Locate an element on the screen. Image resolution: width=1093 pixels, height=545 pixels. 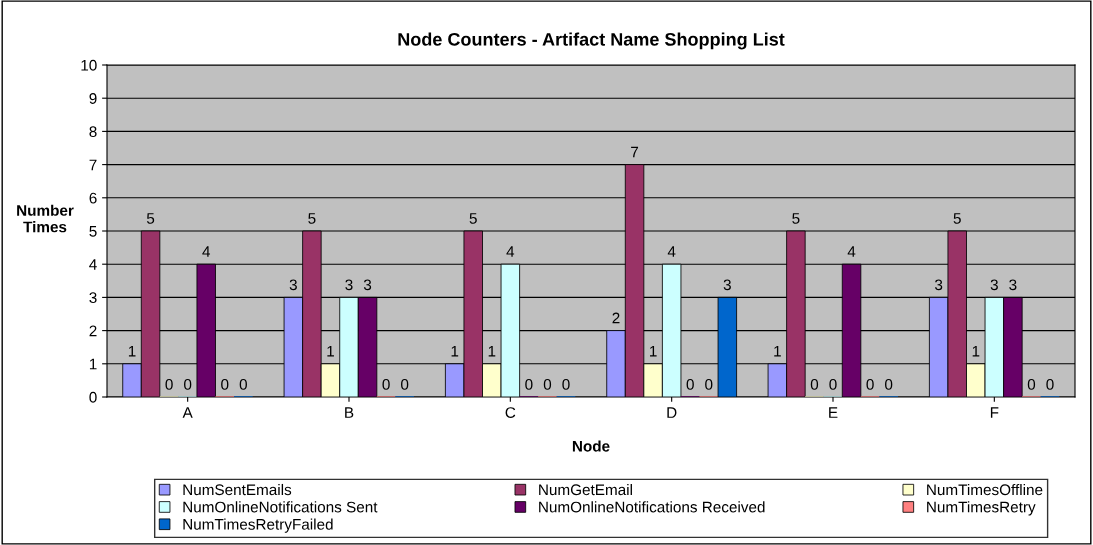
y-tick-label: 7 is located at coordinates (93, 165).